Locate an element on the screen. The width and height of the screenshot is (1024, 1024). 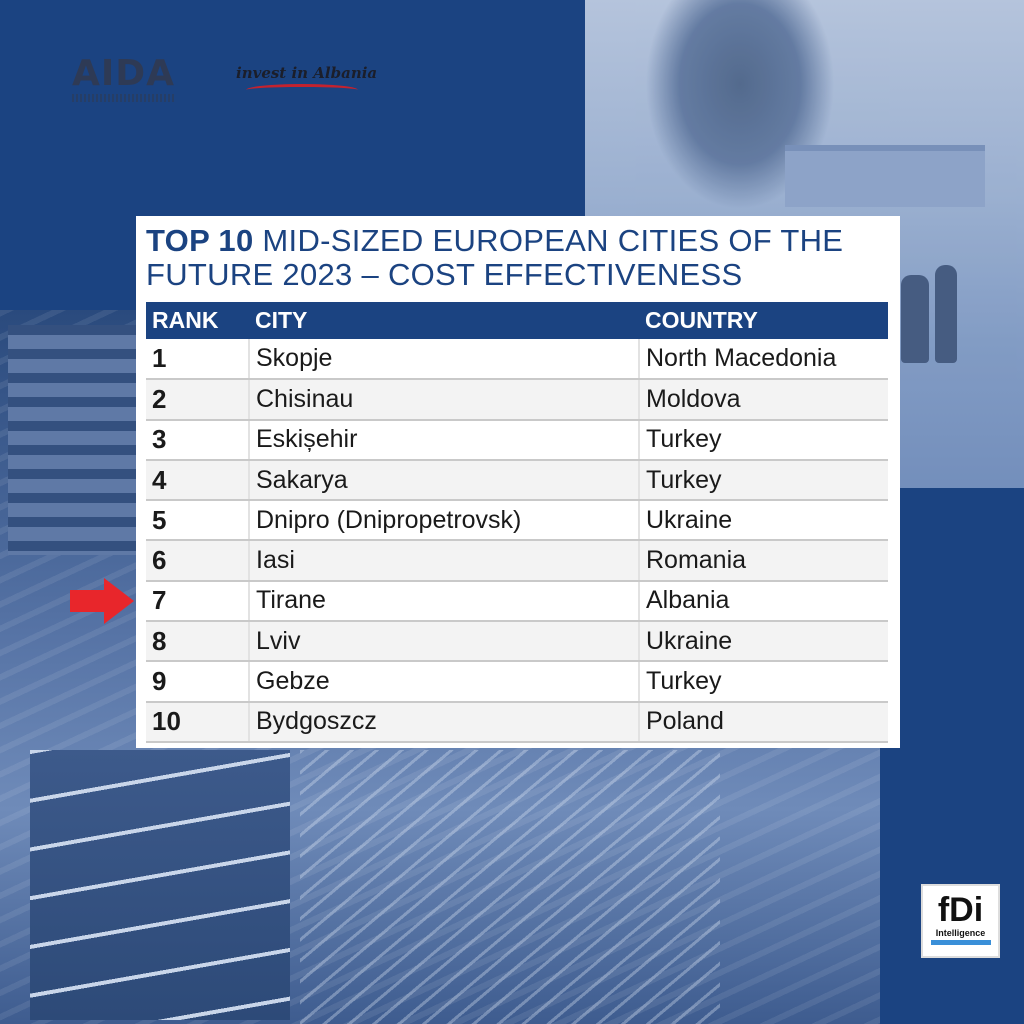
row-city: Sakarya is located at coordinates (443, 480).